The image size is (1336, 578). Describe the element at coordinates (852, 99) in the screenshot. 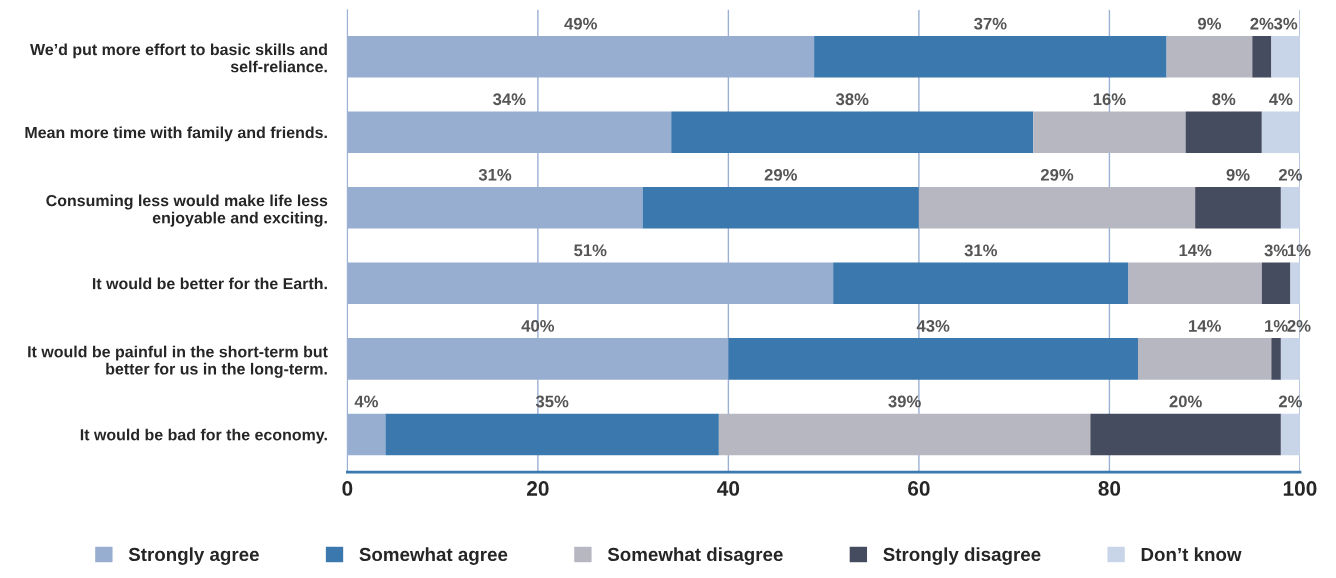

I see `data-label: 38%` at that location.